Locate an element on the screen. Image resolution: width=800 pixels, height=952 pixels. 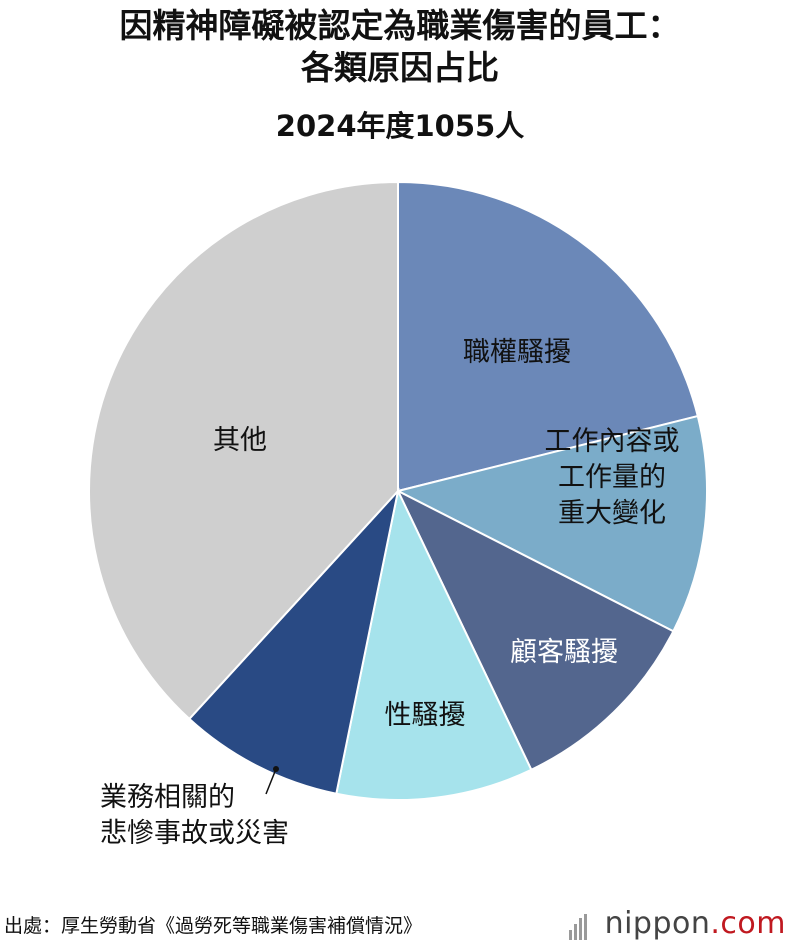
logo-main-text: nippon is located at coordinates (657, 923).